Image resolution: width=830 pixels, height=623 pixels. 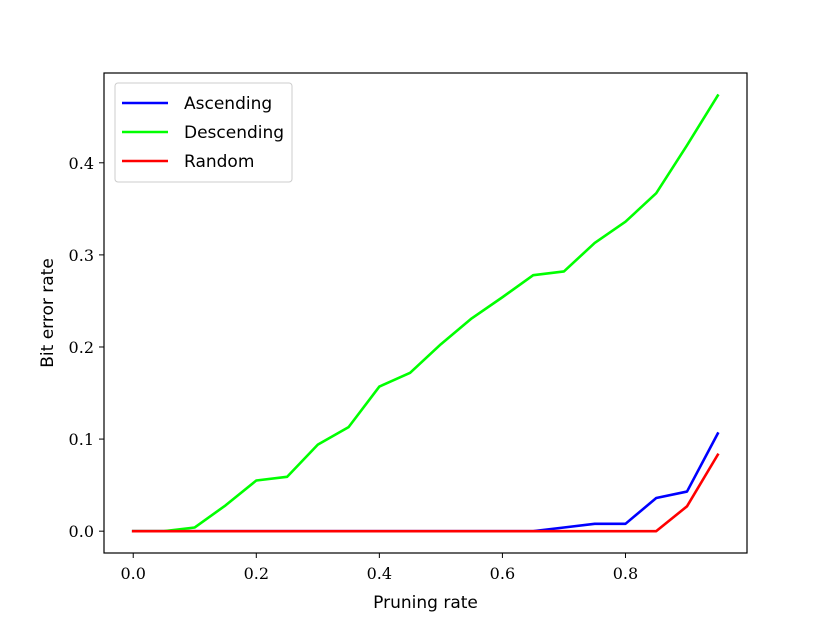 What do you see at coordinates (81, 439) in the screenshot?
I see `y-tick-label: 0.1` at bounding box center [81, 439].